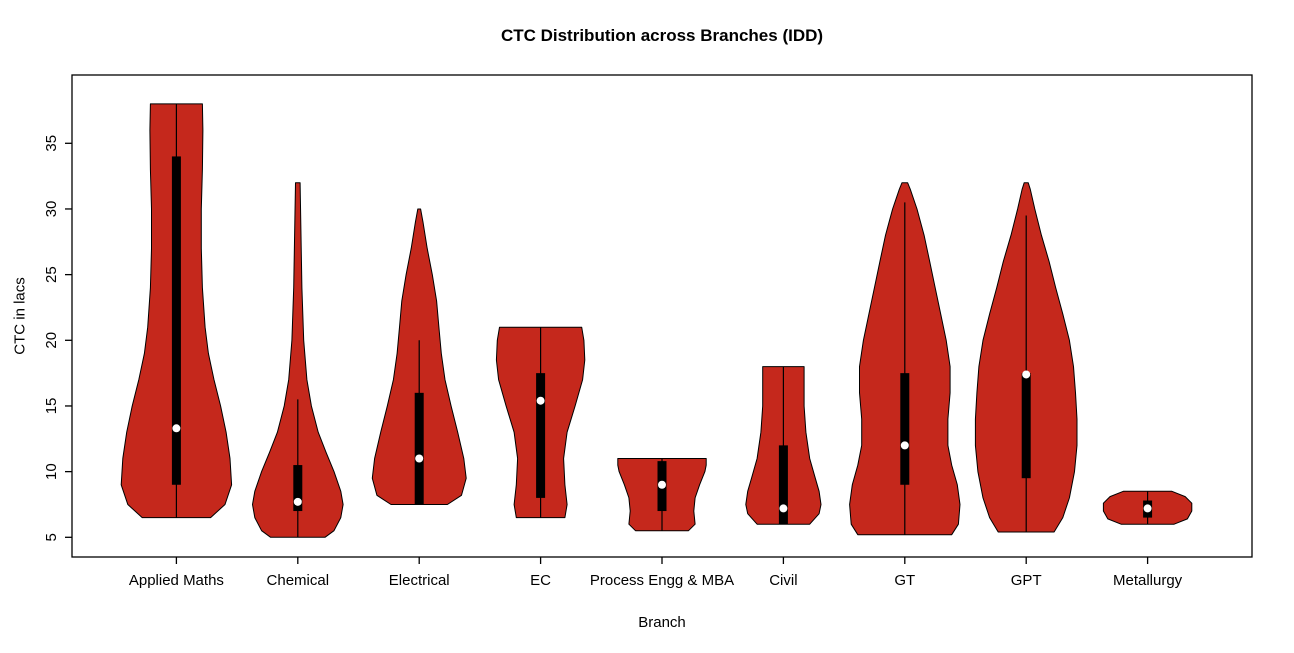 This screenshot has height=653, width=1294. Describe the element at coordinates (298, 580) in the screenshot. I see `x-tick-label: Chemical` at that location.